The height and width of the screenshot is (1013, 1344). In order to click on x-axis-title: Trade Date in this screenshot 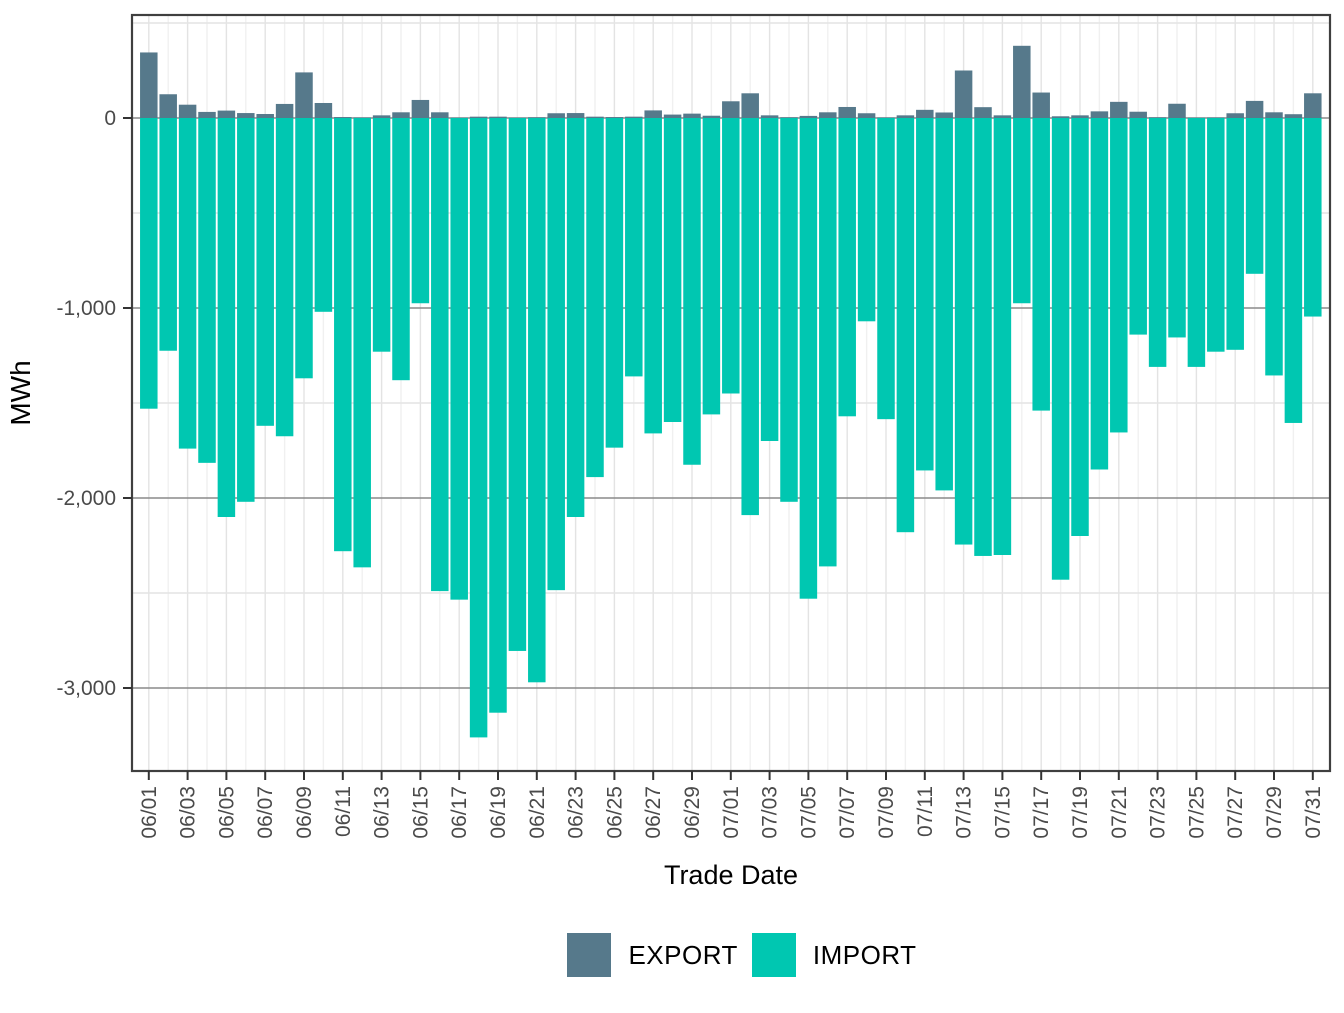, I will do `click(731, 875)`.